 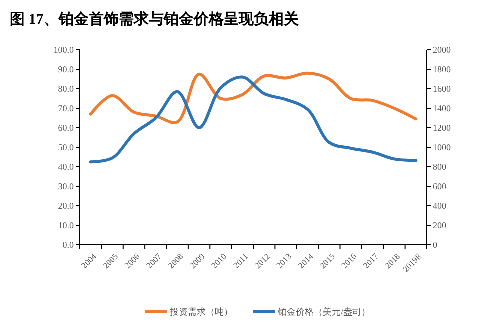 What do you see at coordinates (440, 167) in the screenshot?
I see `y2-tick-label: 800` at bounding box center [440, 167].